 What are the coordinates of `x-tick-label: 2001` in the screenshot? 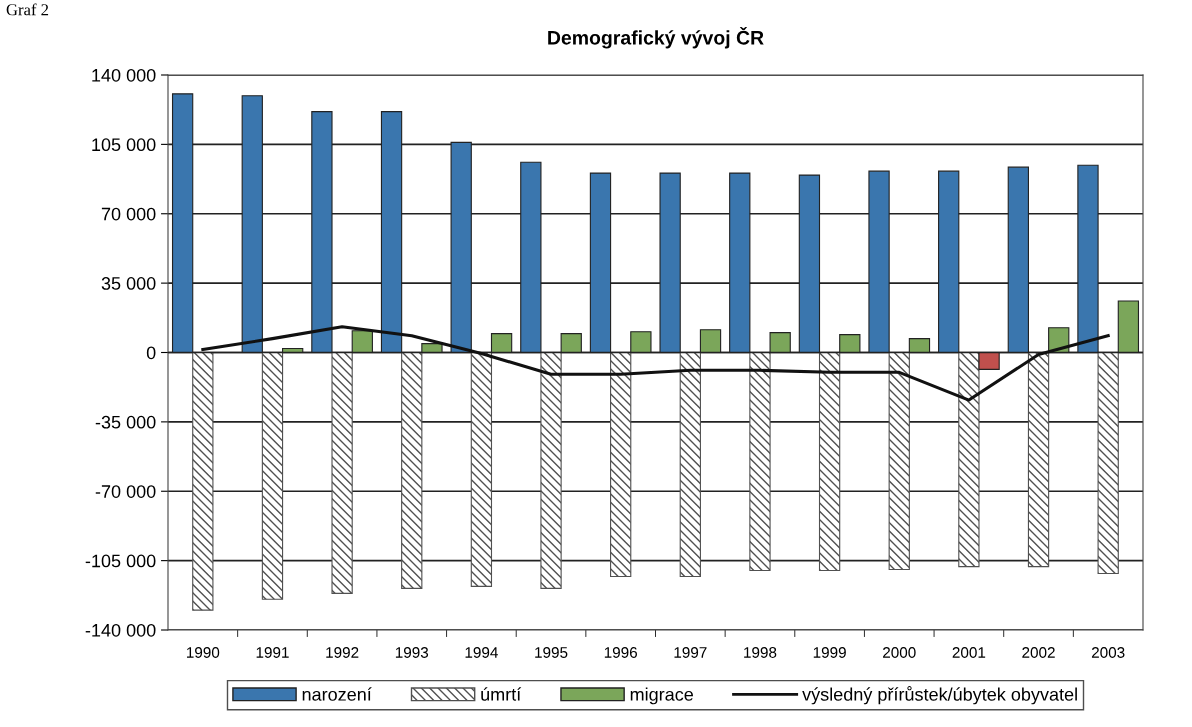 It's located at (969, 652).